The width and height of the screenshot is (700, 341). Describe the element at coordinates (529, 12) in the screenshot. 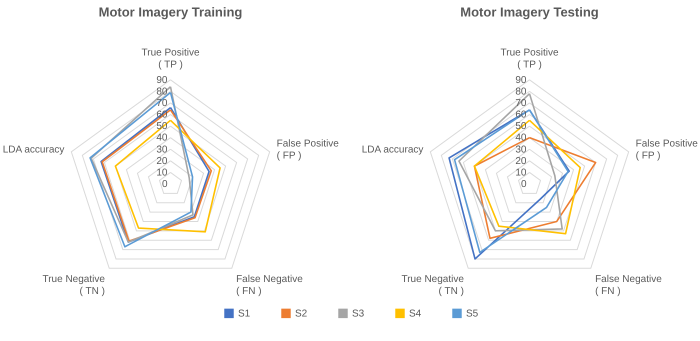

I see `chart-title: Motor Imagery Testing` at that location.